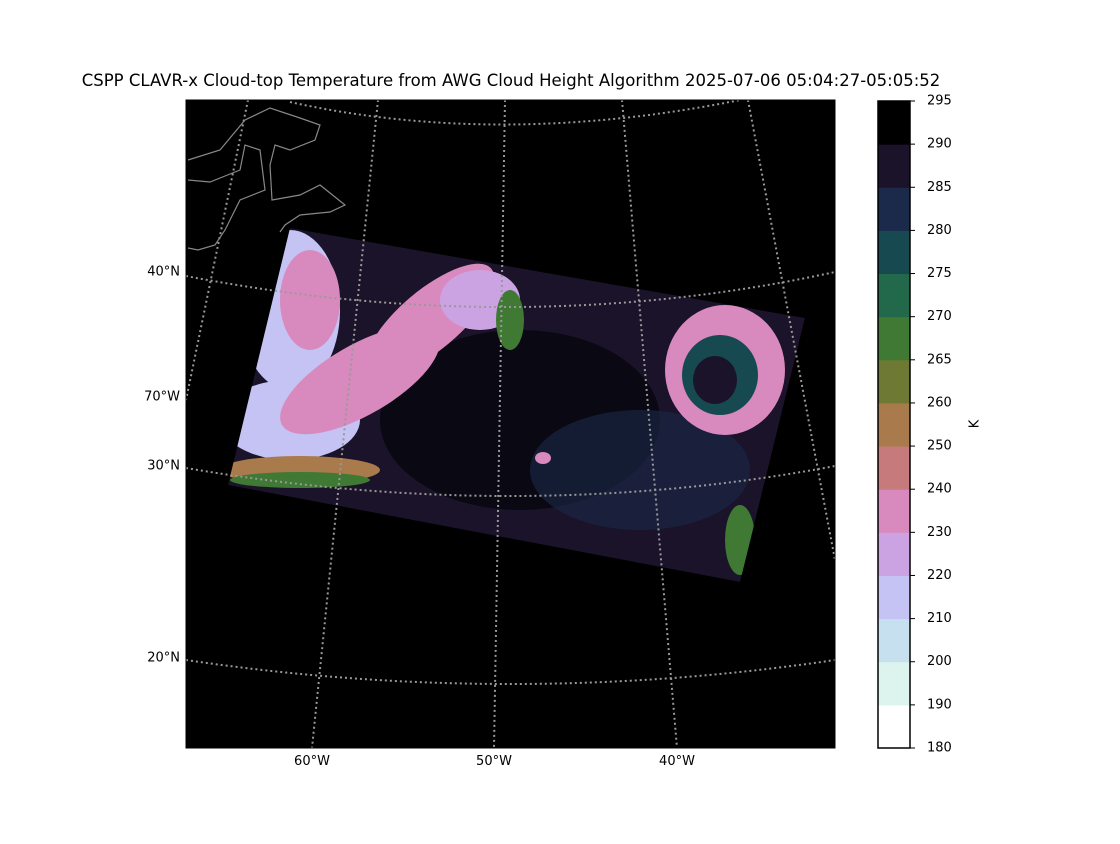 This screenshot has height=844, width=1120. Describe the element at coordinates (939, 575) in the screenshot. I see `colorbar-tick-label: 220` at that location.